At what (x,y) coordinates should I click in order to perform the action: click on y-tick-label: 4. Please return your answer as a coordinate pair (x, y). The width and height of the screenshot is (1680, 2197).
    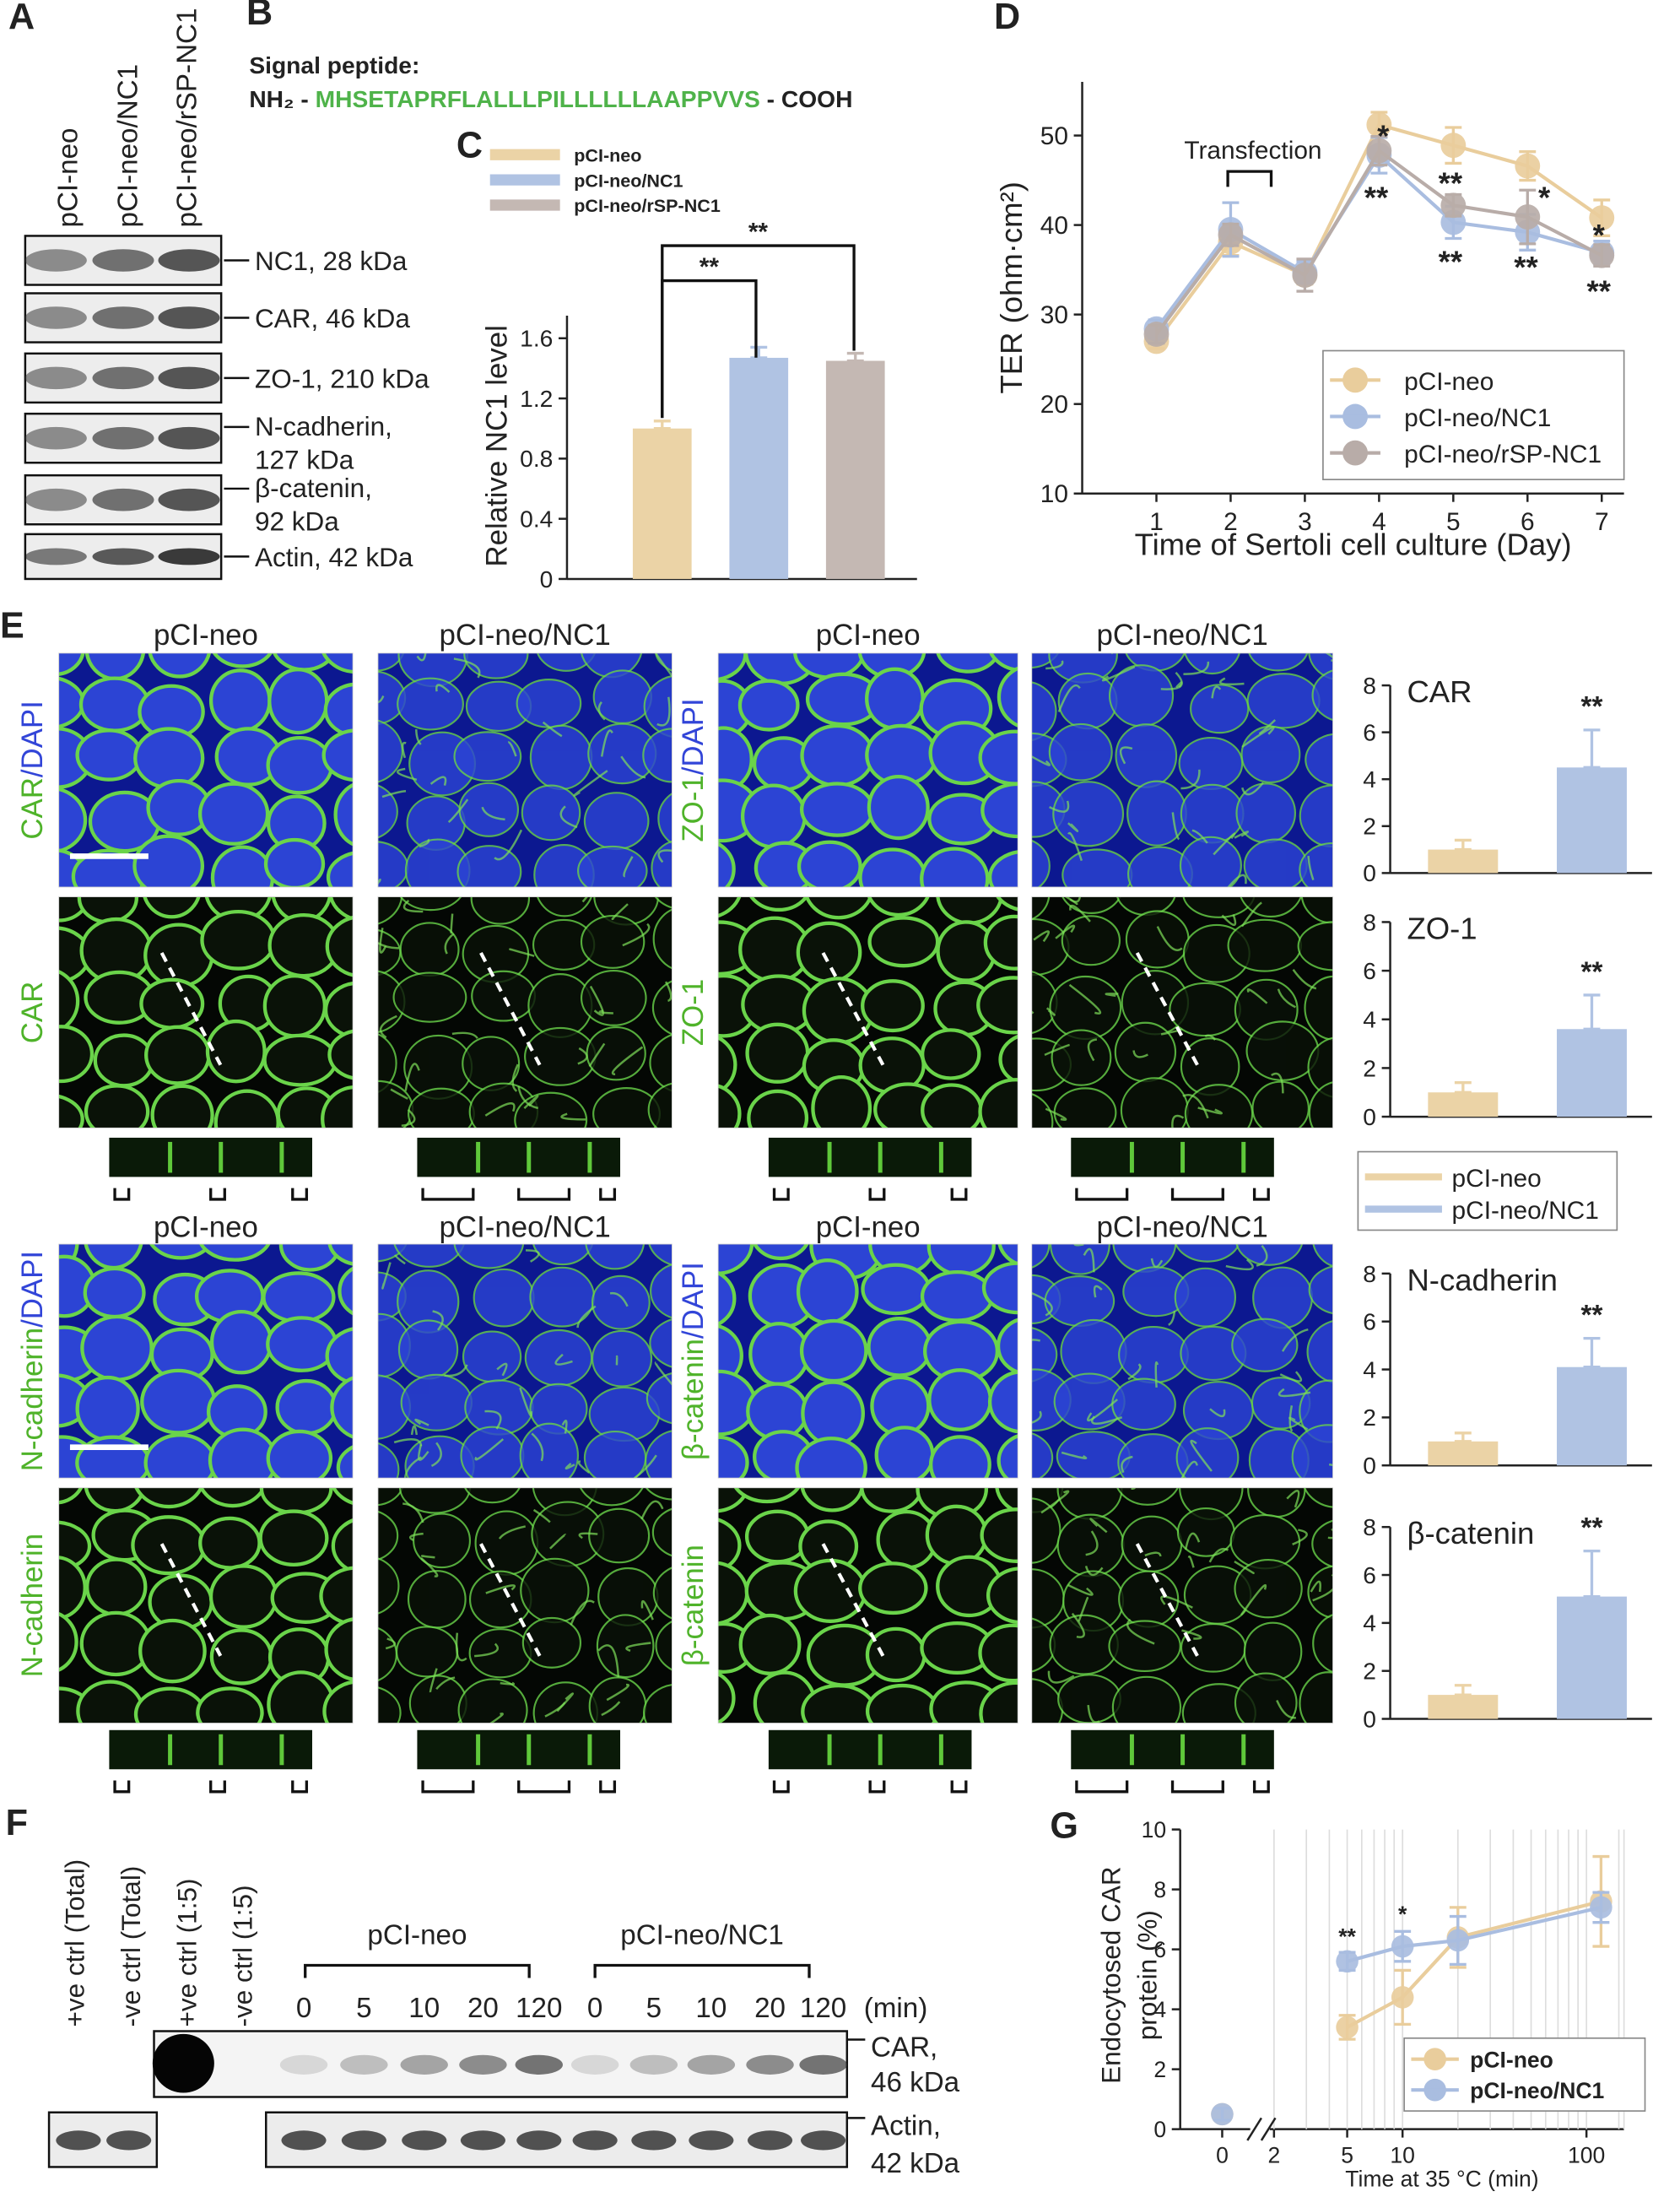
    Looking at the image, I should click on (1369, 1623).